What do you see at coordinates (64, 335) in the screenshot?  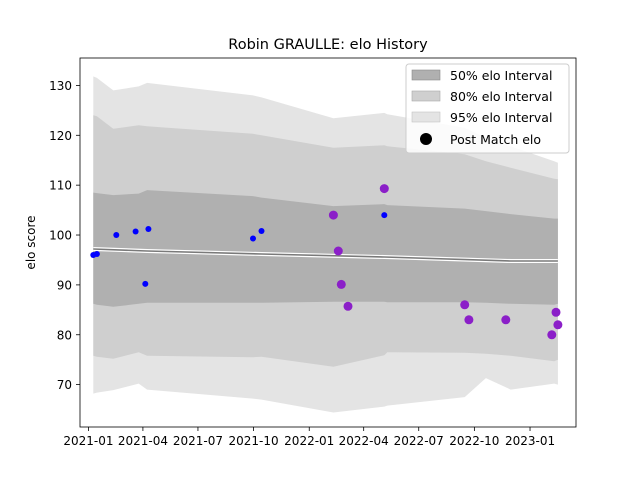 I see `y-tick-label: 80` at bounding box center [64, 335].